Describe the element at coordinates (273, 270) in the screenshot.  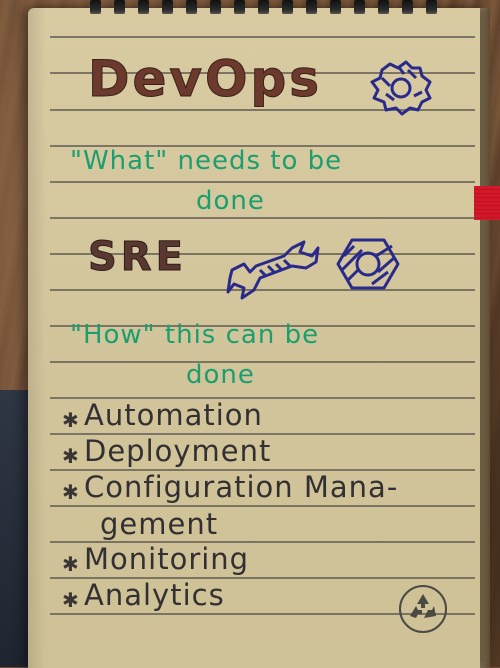
I see `wrench-icon` at that location.